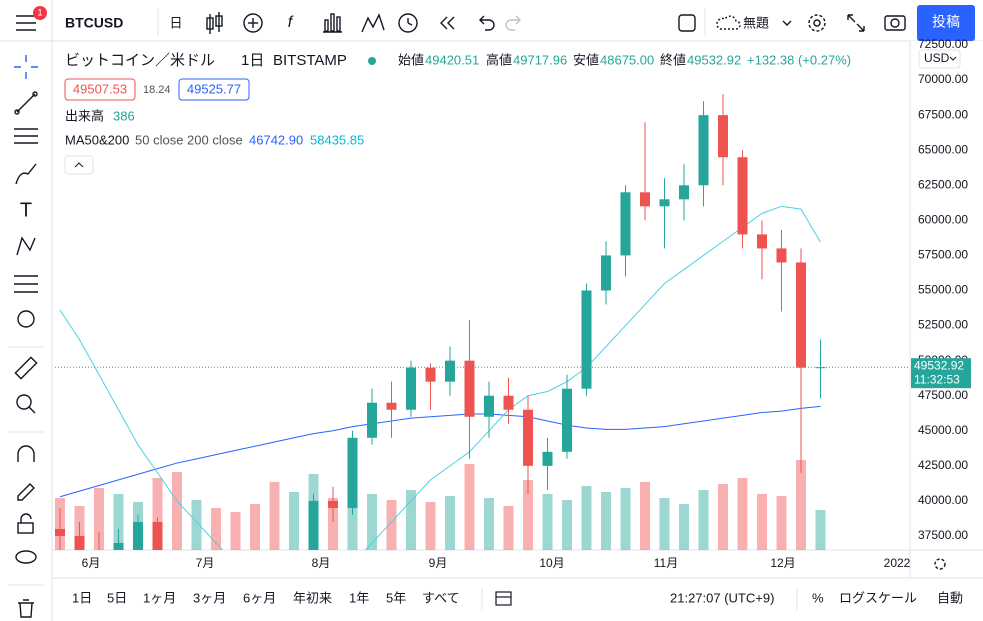 This screenshot has width=983, height=621. What do you see at coordinates (943, 325) in the screenshot?
I see `y-tick-label: 52500.00` at bounding box center [943, 325].